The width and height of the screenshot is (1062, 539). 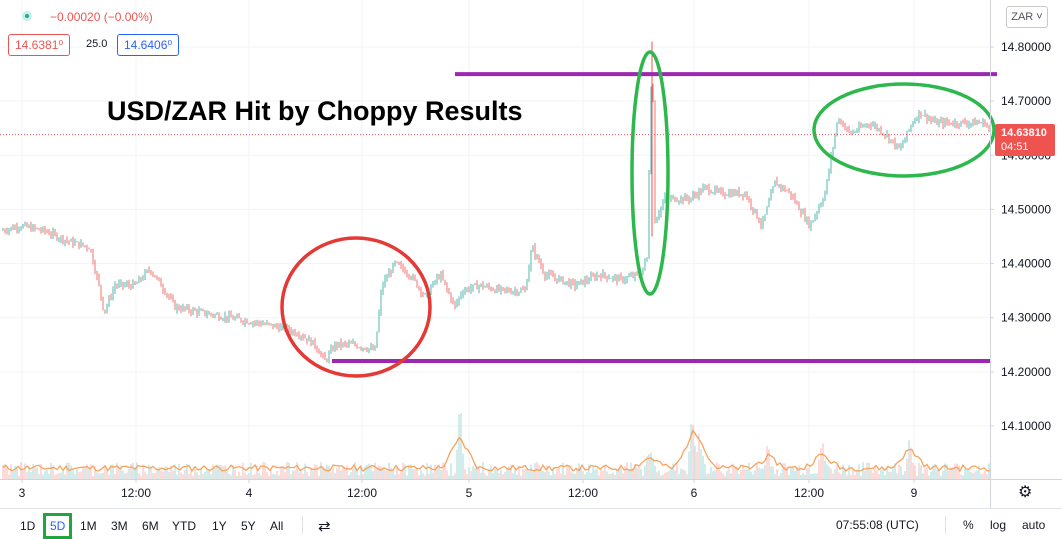 I want to click on timeframe-all: All, so click(x=277, y=526).